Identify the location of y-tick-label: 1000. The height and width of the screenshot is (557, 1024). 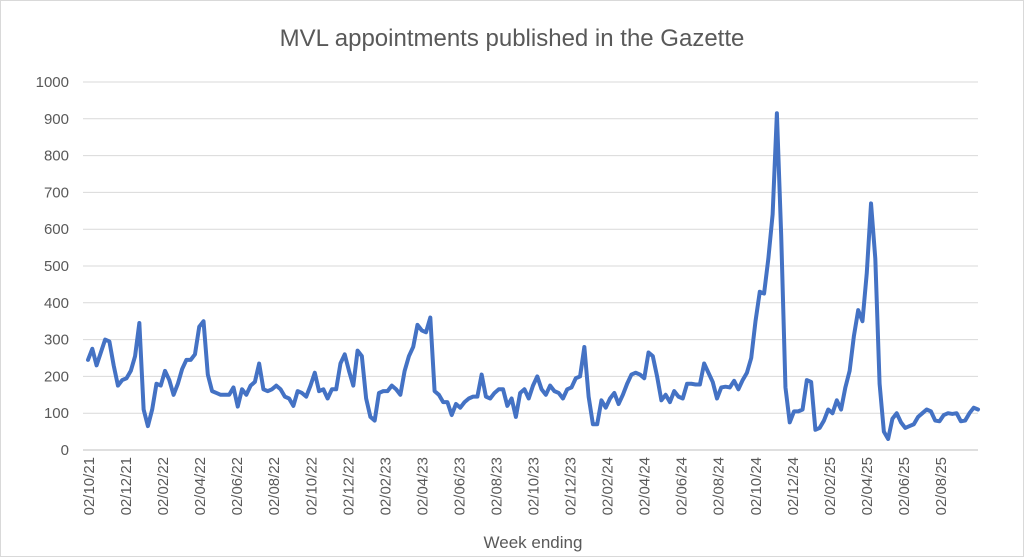
(52, 82).